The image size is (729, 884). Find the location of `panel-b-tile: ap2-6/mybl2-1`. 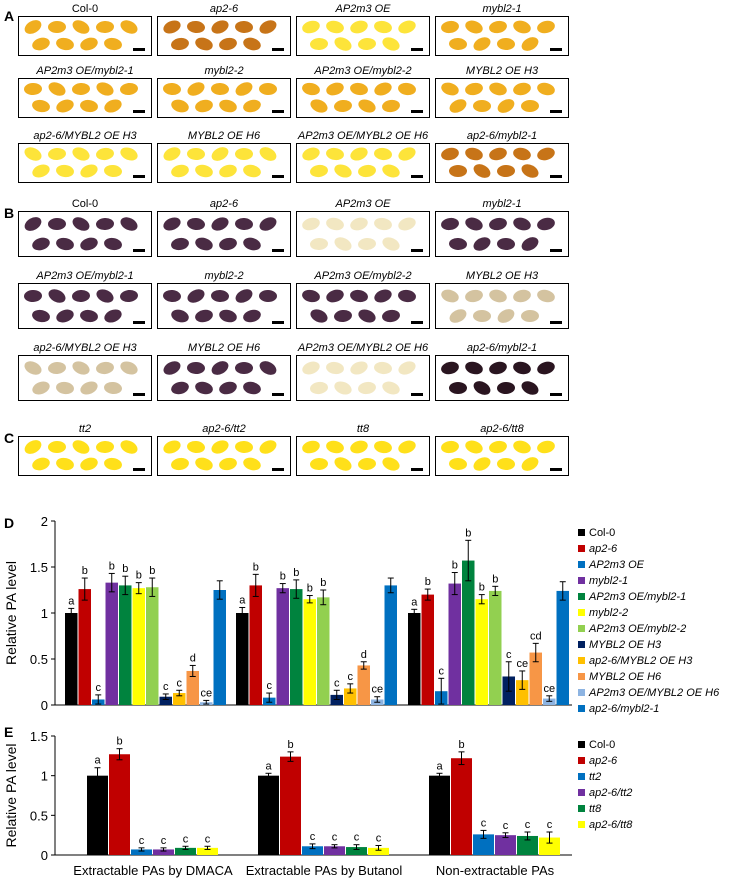

panel-b-tile: ap2-6/mybl2-1 is located at coordinates (502, 371).